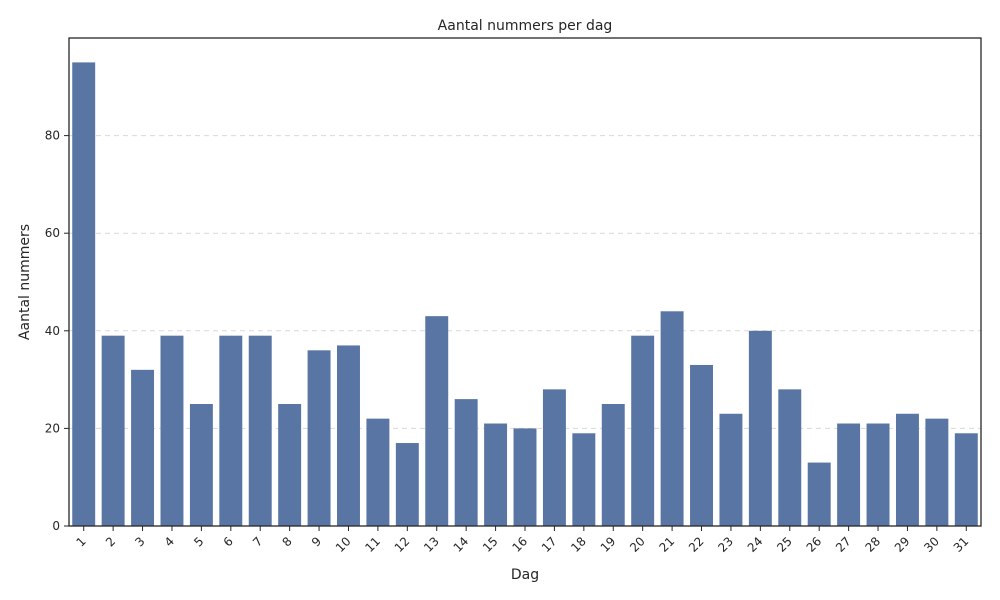  What do you see at coordinates (286, 541) in the screenshot?
I see `x-tick-label: 8` at bounding box center [286, 541].